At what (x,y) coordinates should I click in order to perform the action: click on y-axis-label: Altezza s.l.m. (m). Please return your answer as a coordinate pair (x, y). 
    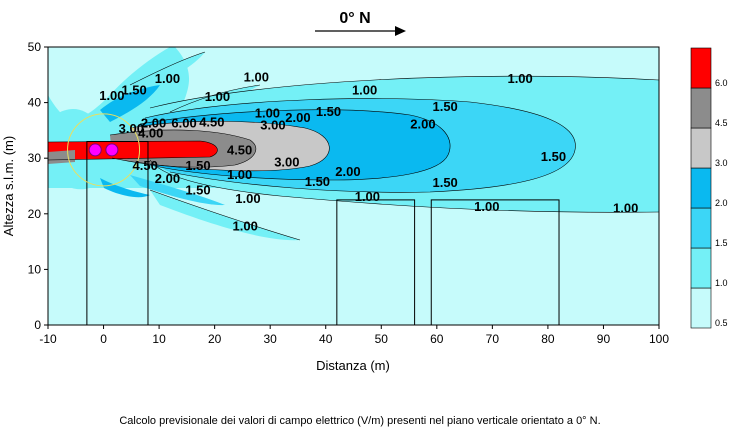
    Looking at the image, I should click on (8, 186).